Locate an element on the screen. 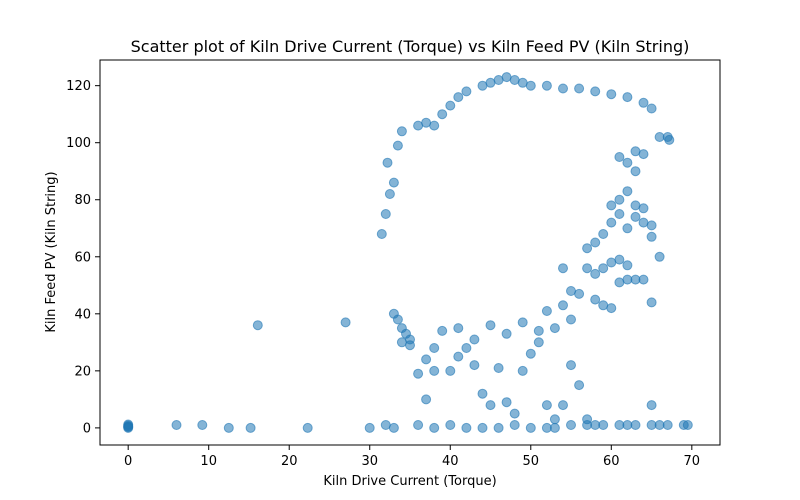 The height and width of the screenshot is (500, 800). y-axis-label: Kiln Feed PV (Kiln String) is located at coordinates (51, 251).